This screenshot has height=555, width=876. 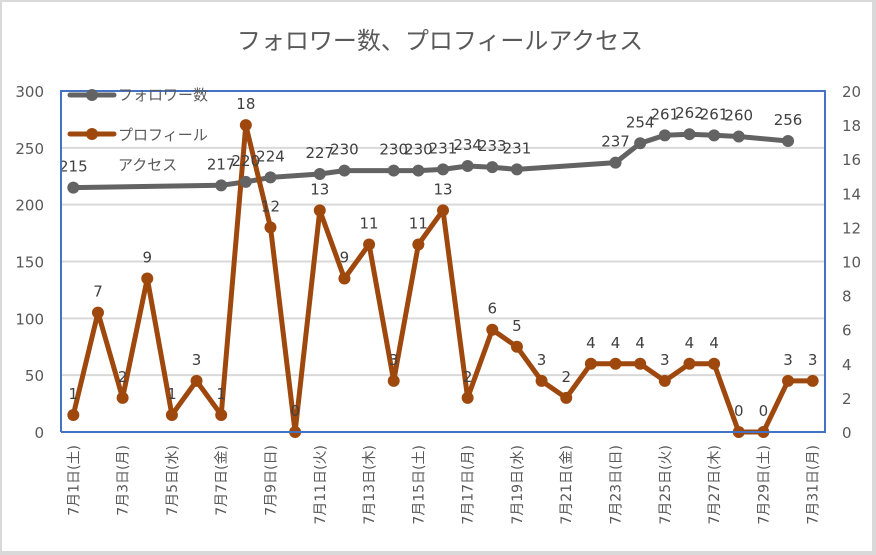 I want to click on data-label-followers: 220, so click(x=246, y=161).